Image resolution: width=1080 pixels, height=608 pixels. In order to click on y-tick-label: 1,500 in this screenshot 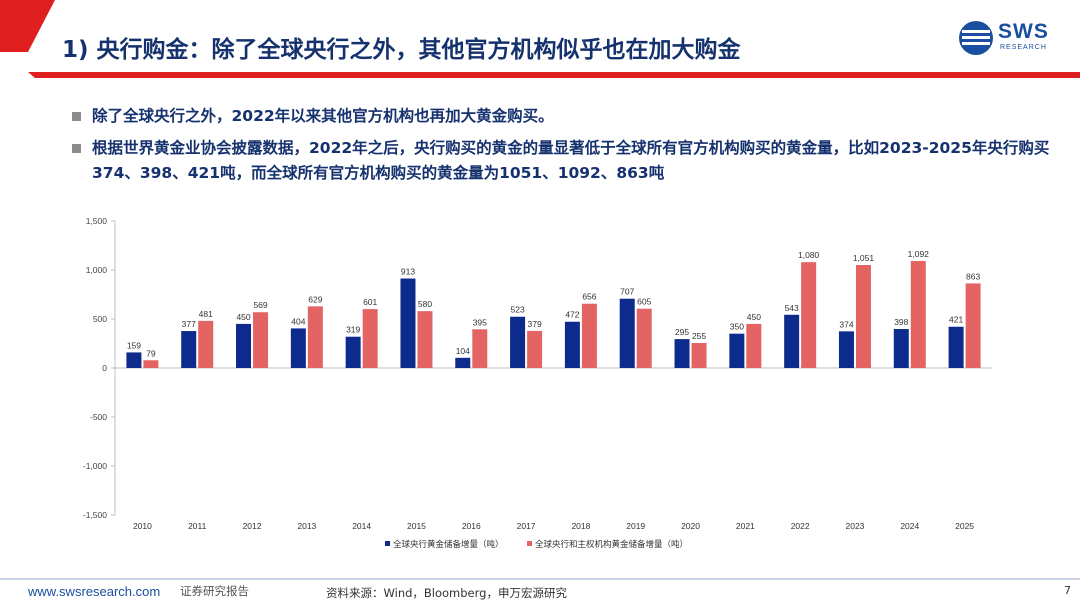, I will do `click(97, 221)`.